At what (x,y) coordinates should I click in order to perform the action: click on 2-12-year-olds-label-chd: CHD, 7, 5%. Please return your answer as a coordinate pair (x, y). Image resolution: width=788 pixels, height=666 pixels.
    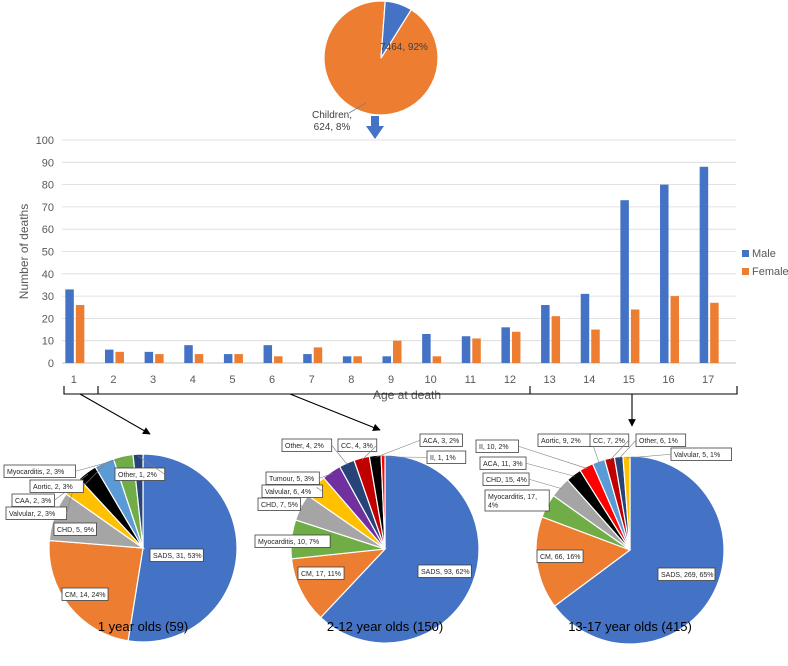
    Looking at the image, I should click on (279, 504).